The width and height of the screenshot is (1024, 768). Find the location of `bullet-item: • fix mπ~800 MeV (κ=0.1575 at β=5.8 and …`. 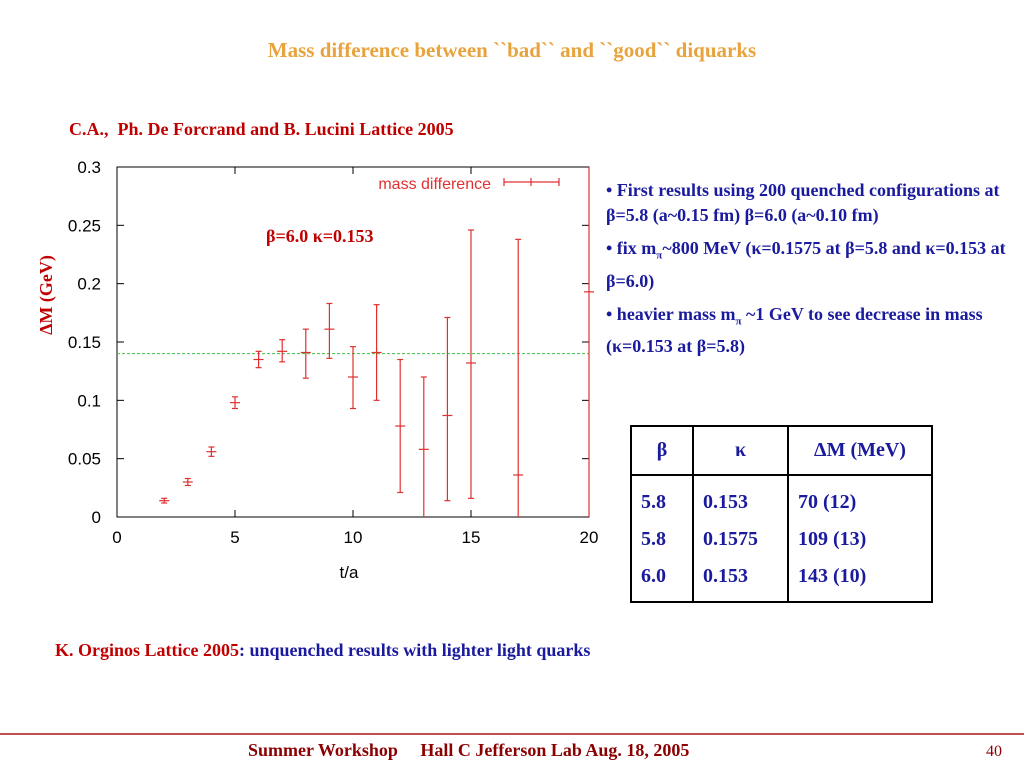

bullet-item: • fix mπ~800 MeV (κ=0.1575 at β=5.8 and … is located at coordinates (806, 265).